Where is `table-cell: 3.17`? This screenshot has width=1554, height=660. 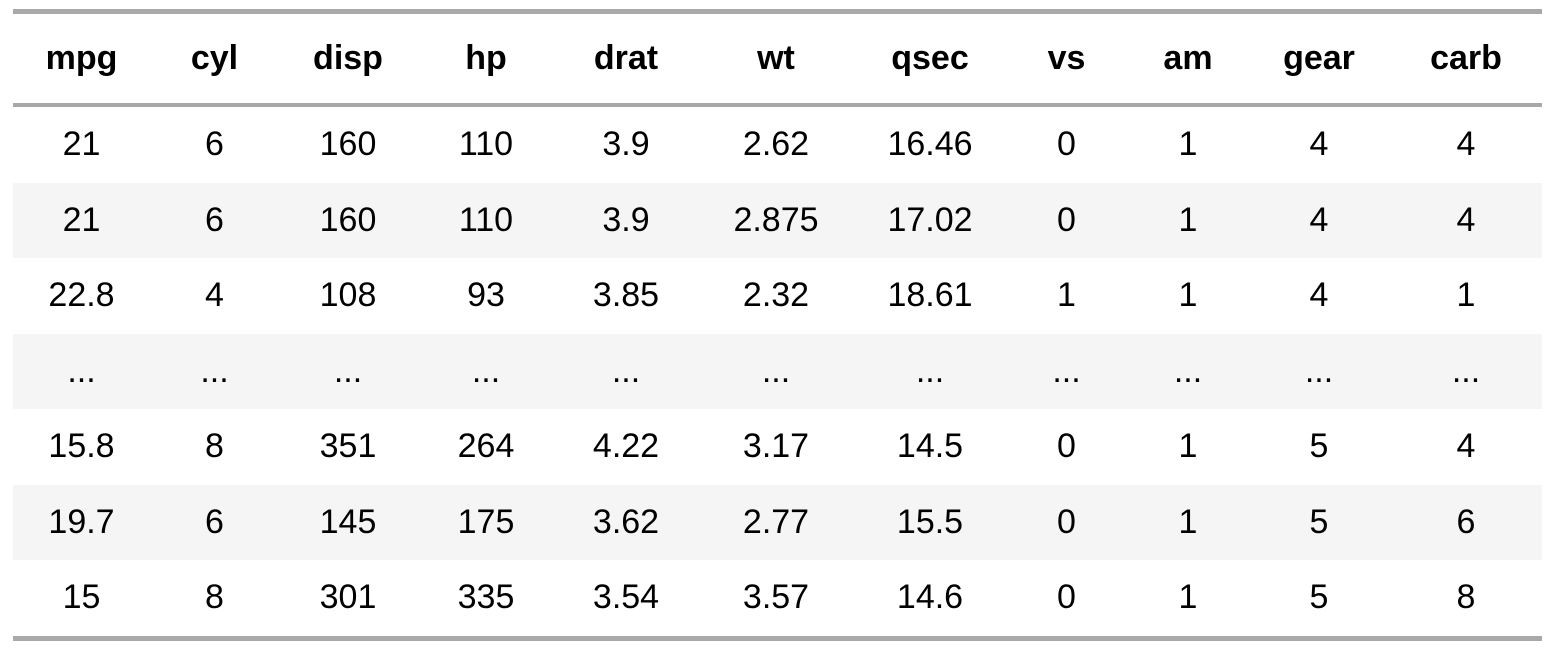 table-cell: 3.17 is located at coordinates (776, 446).